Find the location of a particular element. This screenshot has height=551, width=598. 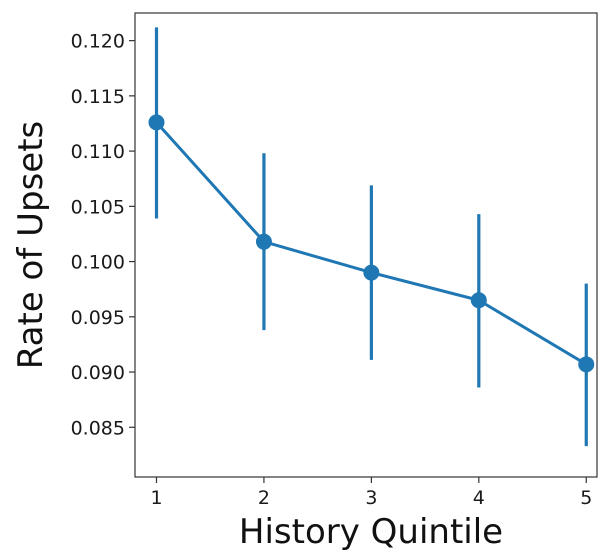

y-axis-title: Rate of Upsets is located at coordinates (31, 245).